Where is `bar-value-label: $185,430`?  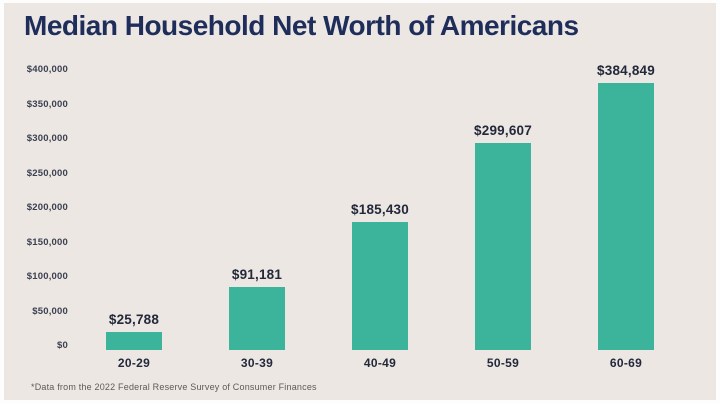 bar-value-label: $185,430 is located at coordinates (380, 209).